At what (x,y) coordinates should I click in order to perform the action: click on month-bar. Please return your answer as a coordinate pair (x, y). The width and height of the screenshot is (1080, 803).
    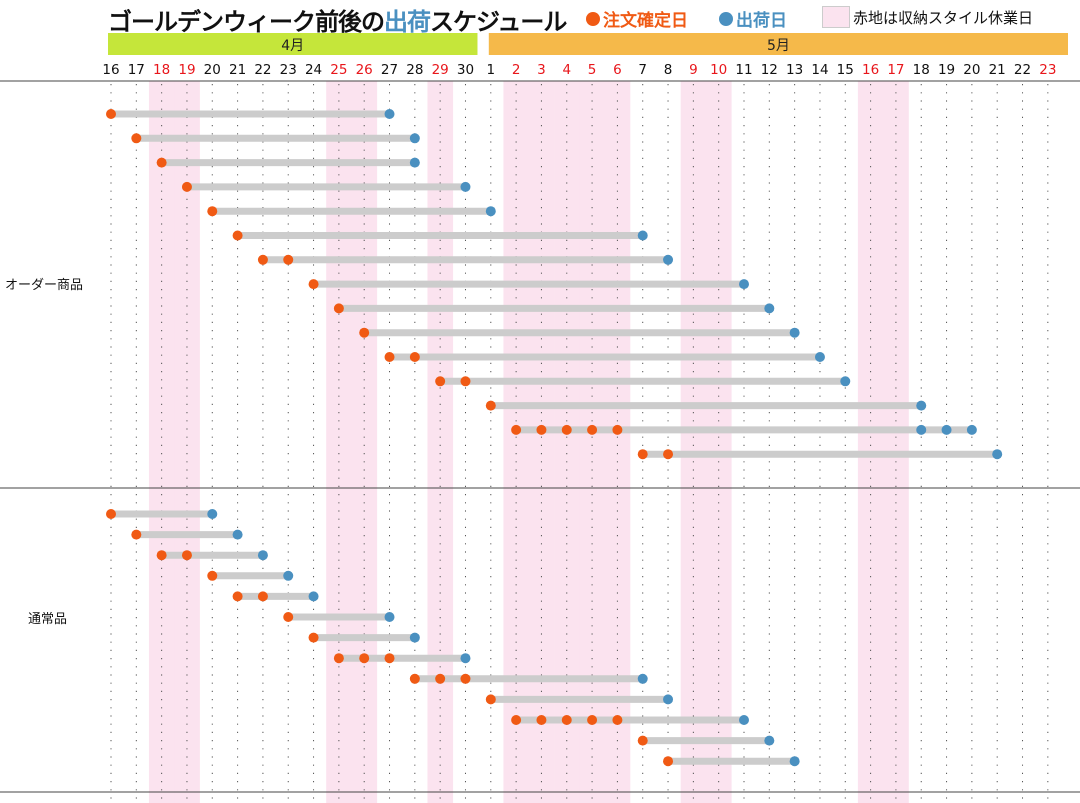
    Looking at the image, I should click on (293, 44).